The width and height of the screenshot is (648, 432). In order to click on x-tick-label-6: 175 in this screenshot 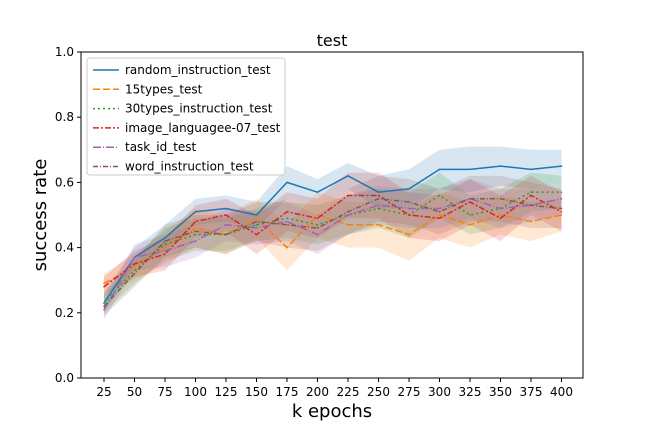, I will do `click(287, 392)`.